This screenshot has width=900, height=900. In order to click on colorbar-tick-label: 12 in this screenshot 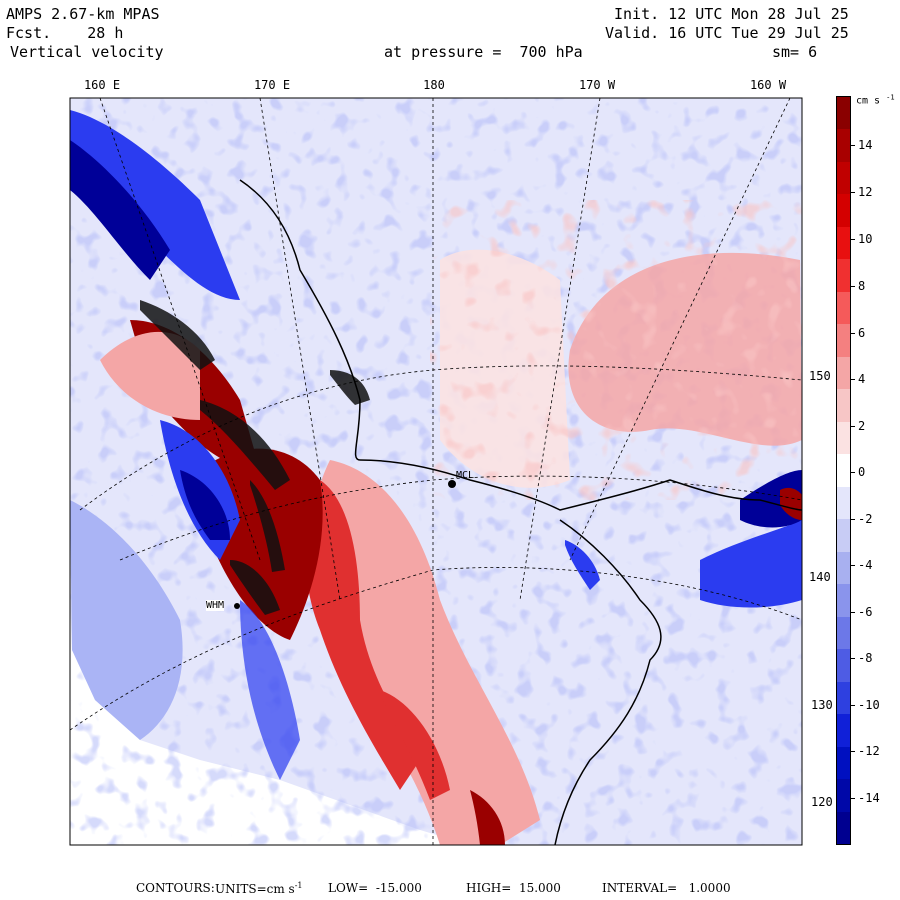, I will do `click(865, 192)`.